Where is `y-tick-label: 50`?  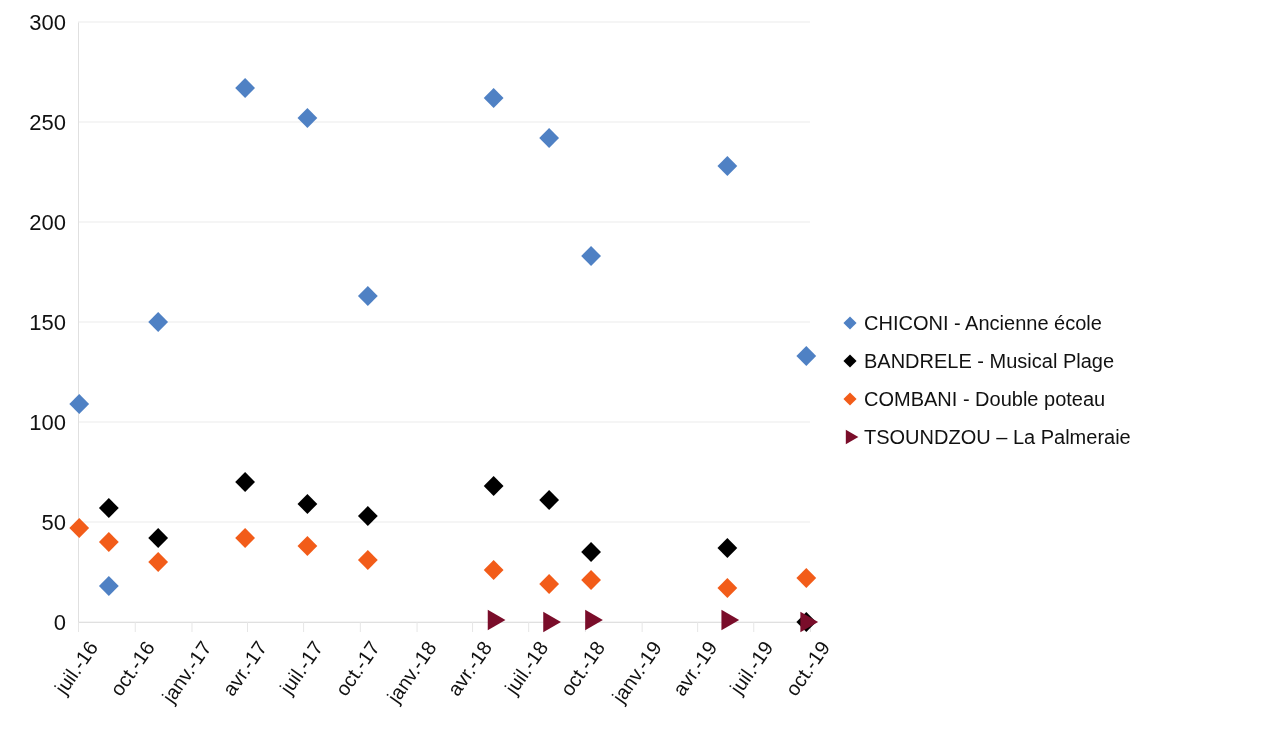
y-tick-label: 50 is located at coordinates (53, 522).